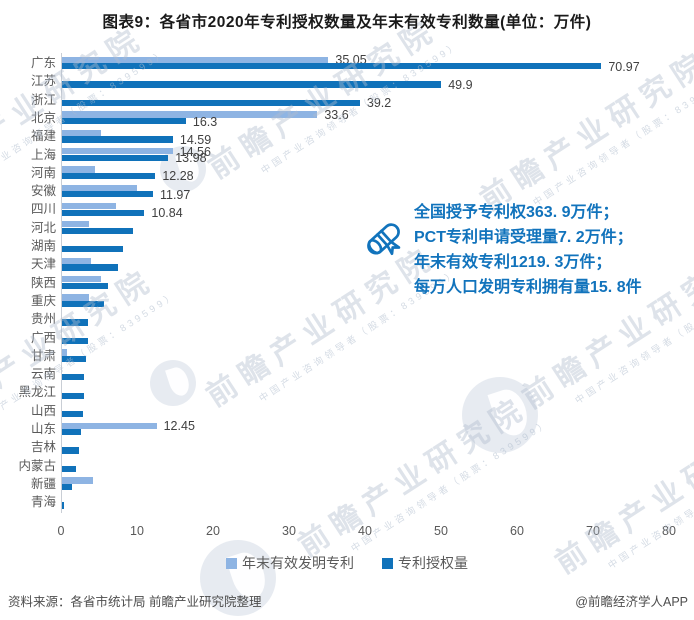  Describe the element at coordinates (178, 176) in the screenshot. I see `bar-value-label: 12.28` at that location.